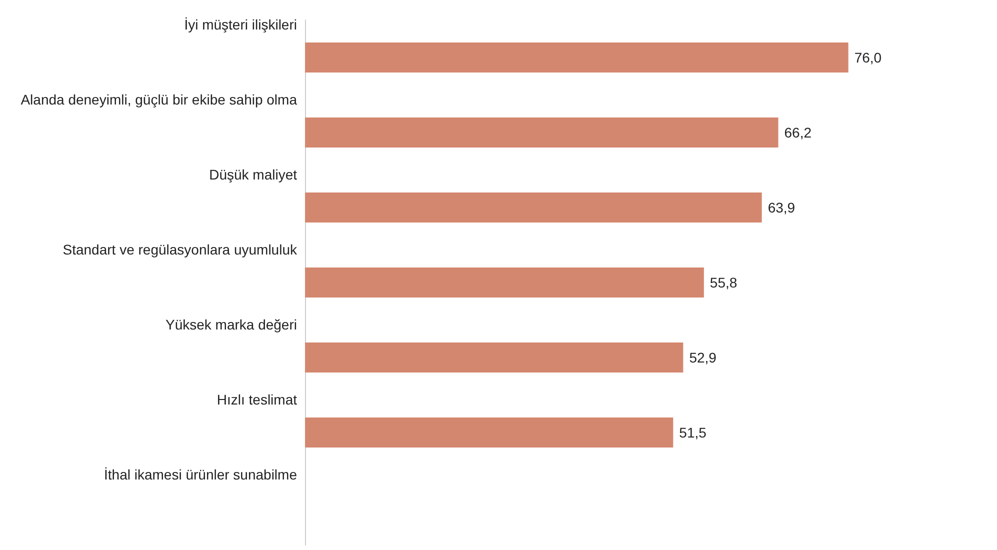 The height and width of the screenshot is (550, 997). Describe the element at coordinates (724, 282) in the screenshot. I see `data-label: 55,8` at that location.